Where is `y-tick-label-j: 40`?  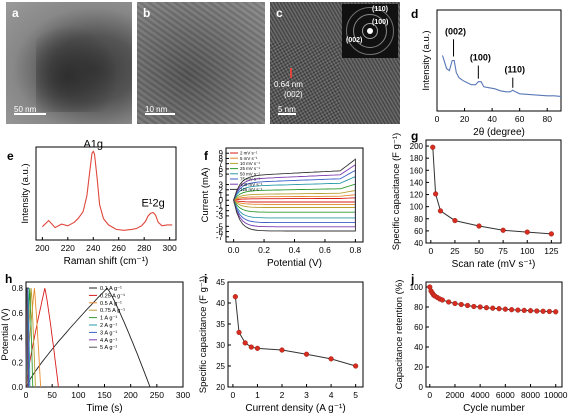
y-tick-label-j: 40 is located at coordinates (418, 347).